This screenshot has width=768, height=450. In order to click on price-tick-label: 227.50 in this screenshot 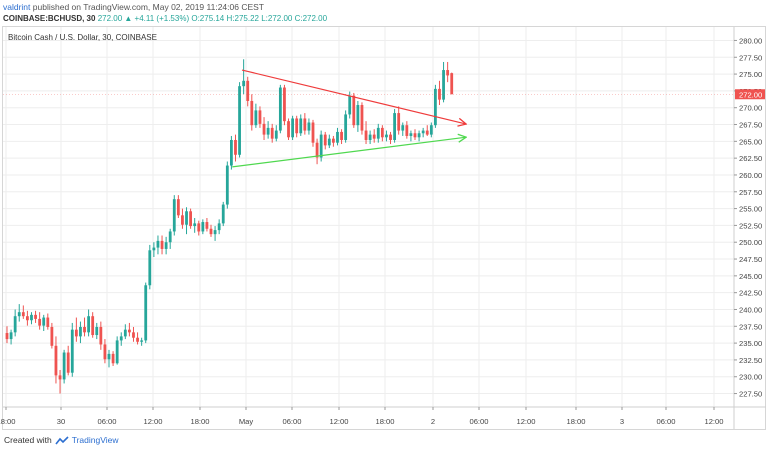, I will do `click(750, 394)`.